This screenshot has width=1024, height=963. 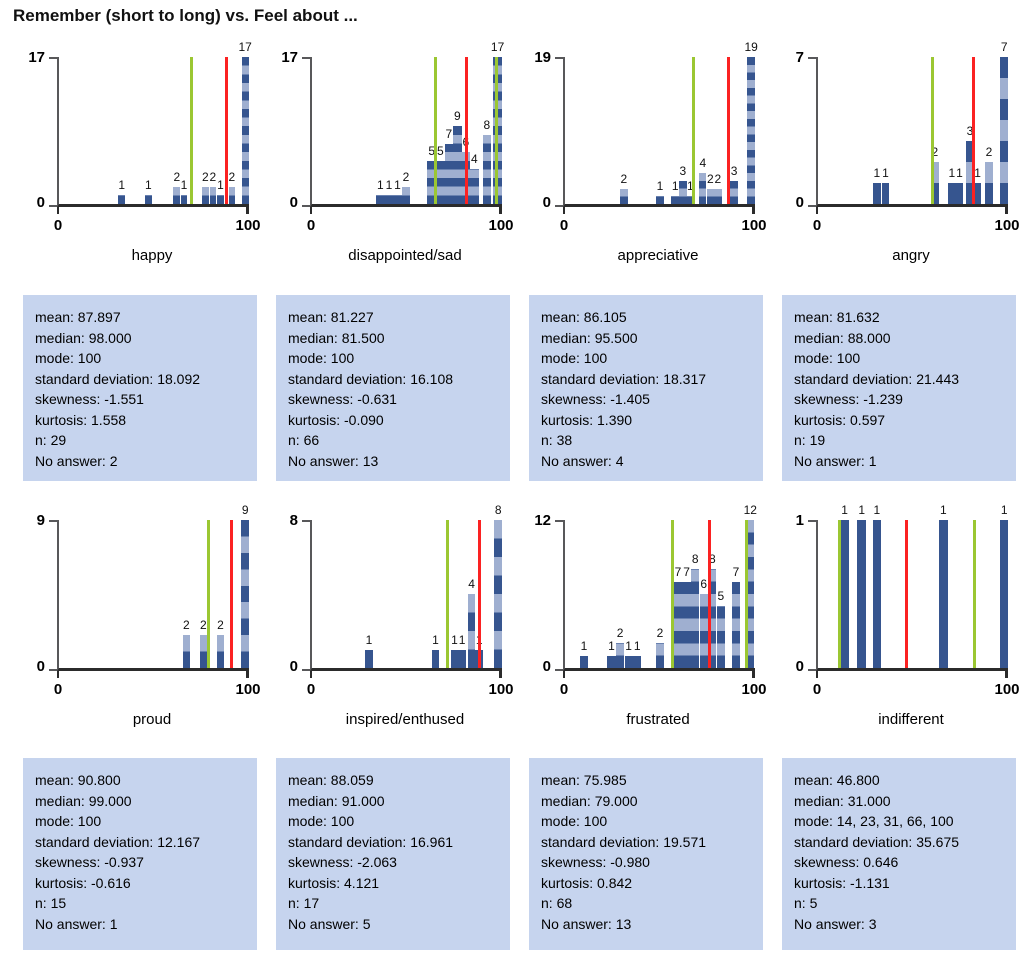 I want to click on stat-standard-deviation: standard deviation: 16.961, so click(x=371, y=841).